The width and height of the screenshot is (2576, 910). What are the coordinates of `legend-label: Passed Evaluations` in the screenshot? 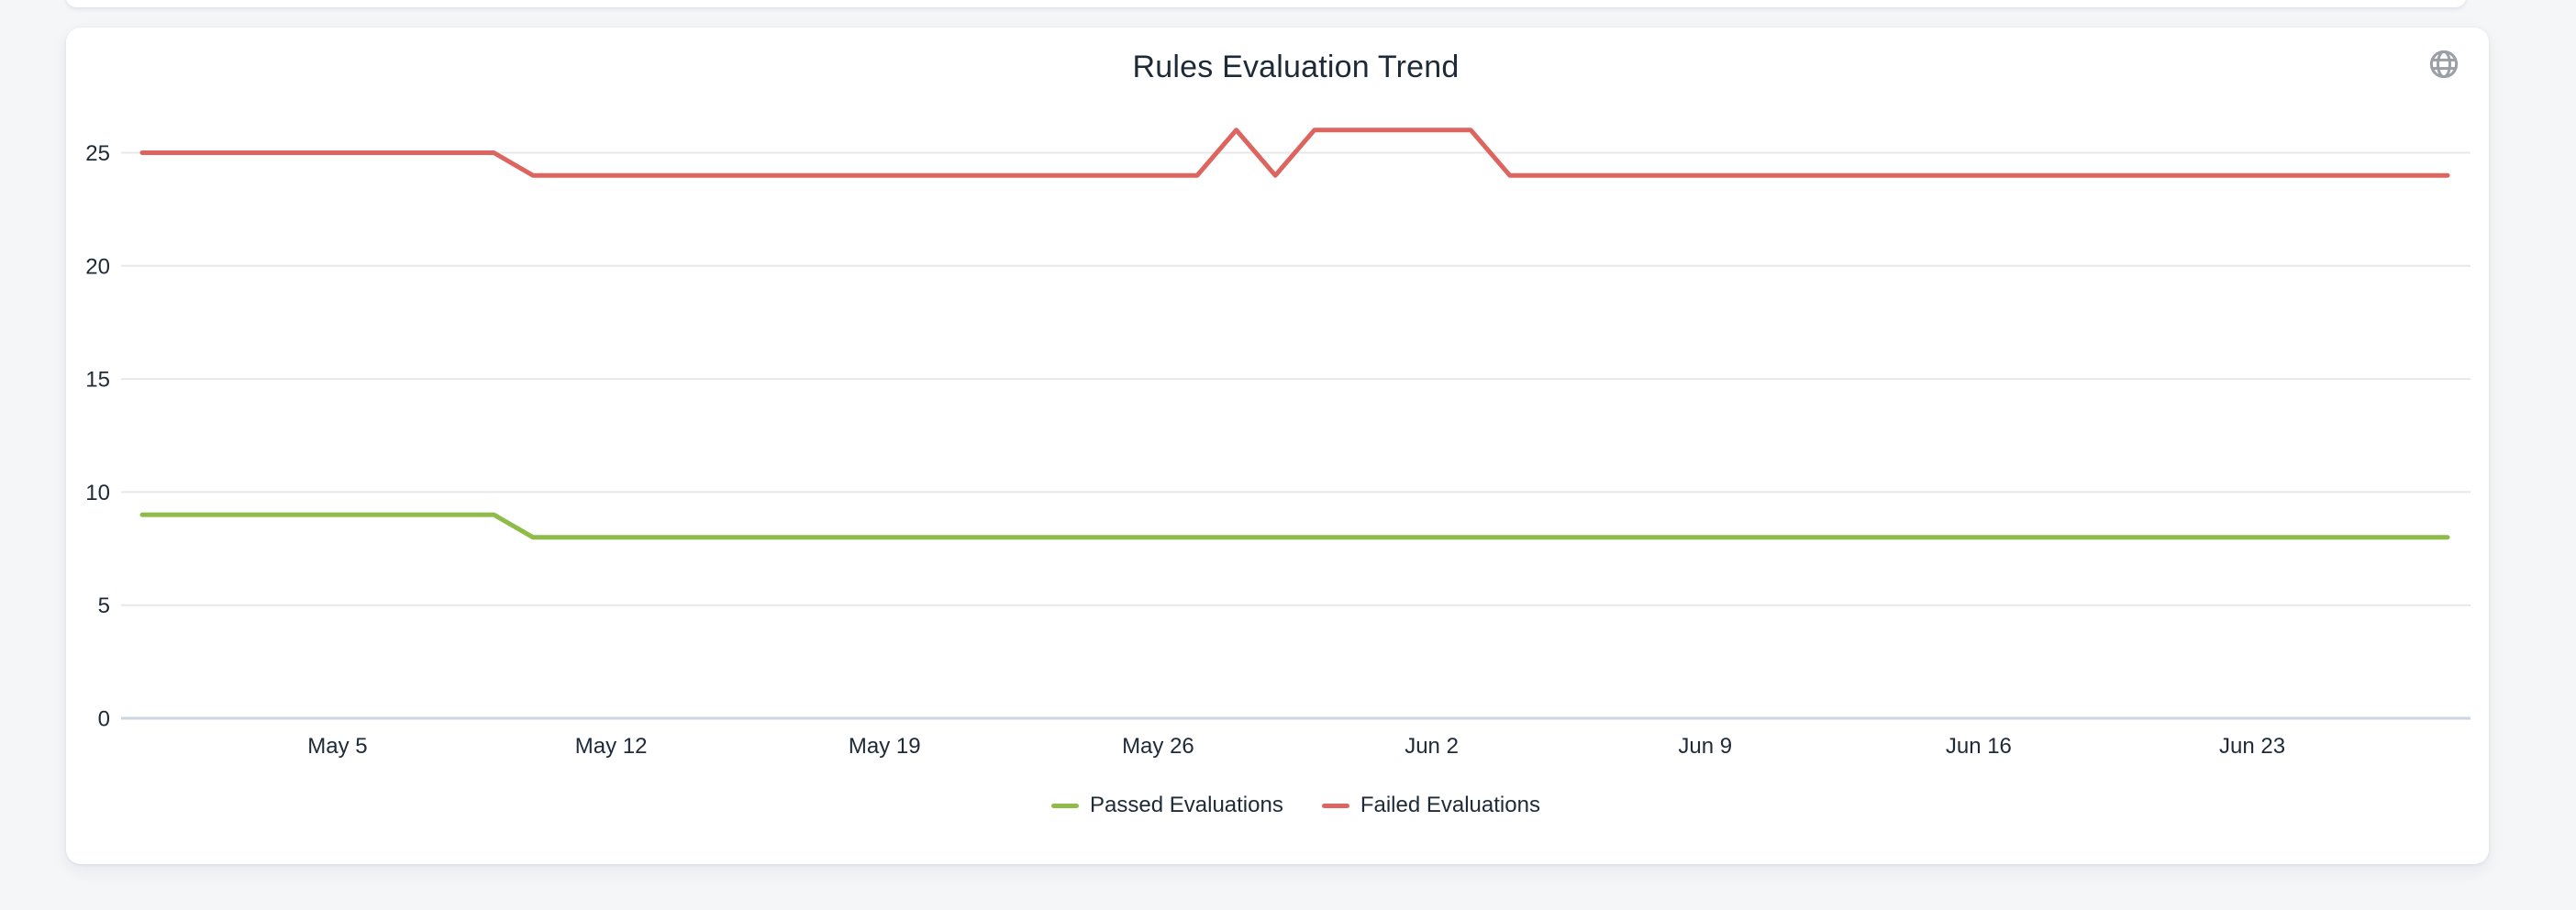 It's located at (1186, 805).